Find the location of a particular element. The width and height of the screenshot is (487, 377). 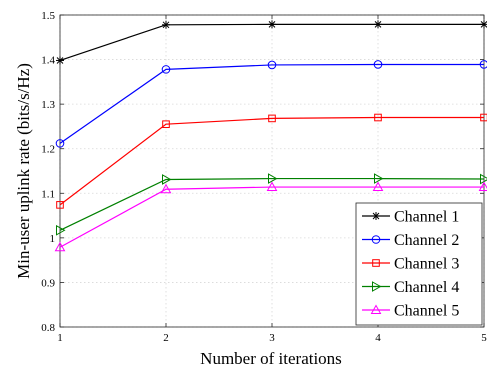

legend-label: Channel 5 is located at coordinates (426, 311).